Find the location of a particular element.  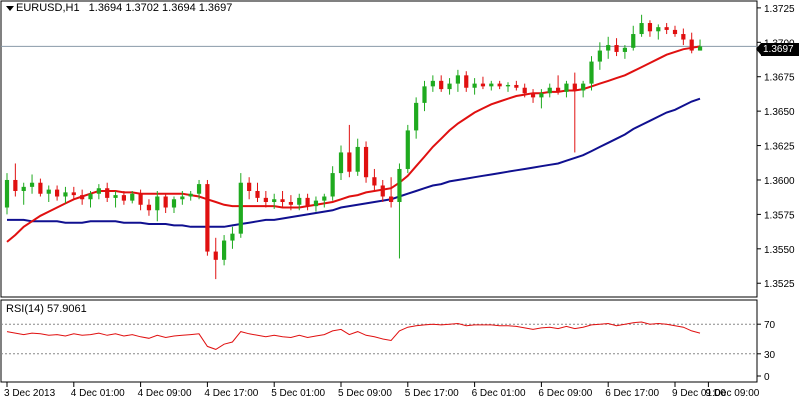

chart-header: EURUSD,H1 1.3694 1.3702 1.3694 1.3697 is located at coordinates (124, 8).